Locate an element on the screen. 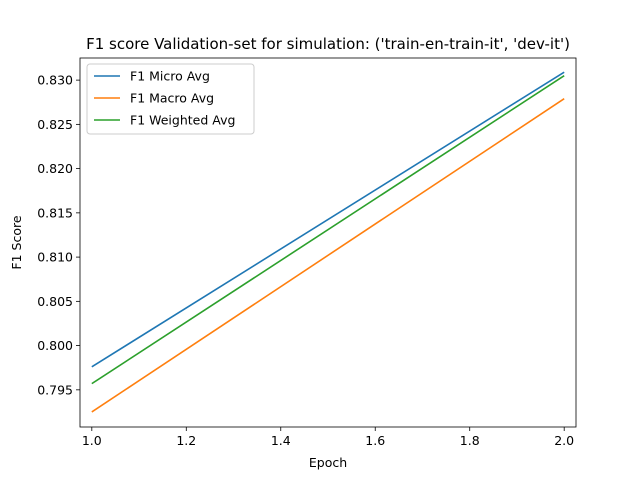 This screenshot has height=480, width=640. legend-label: F1 Micro Avg is located at coordinates (170, 76).